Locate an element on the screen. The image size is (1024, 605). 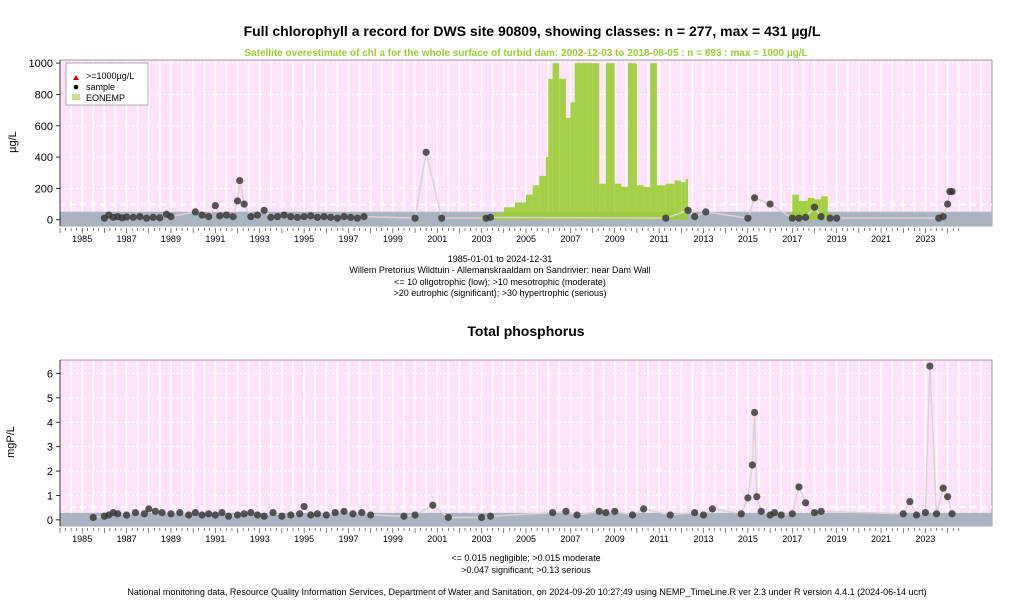
legend-dot-marker is located at coordinates (76, 87).